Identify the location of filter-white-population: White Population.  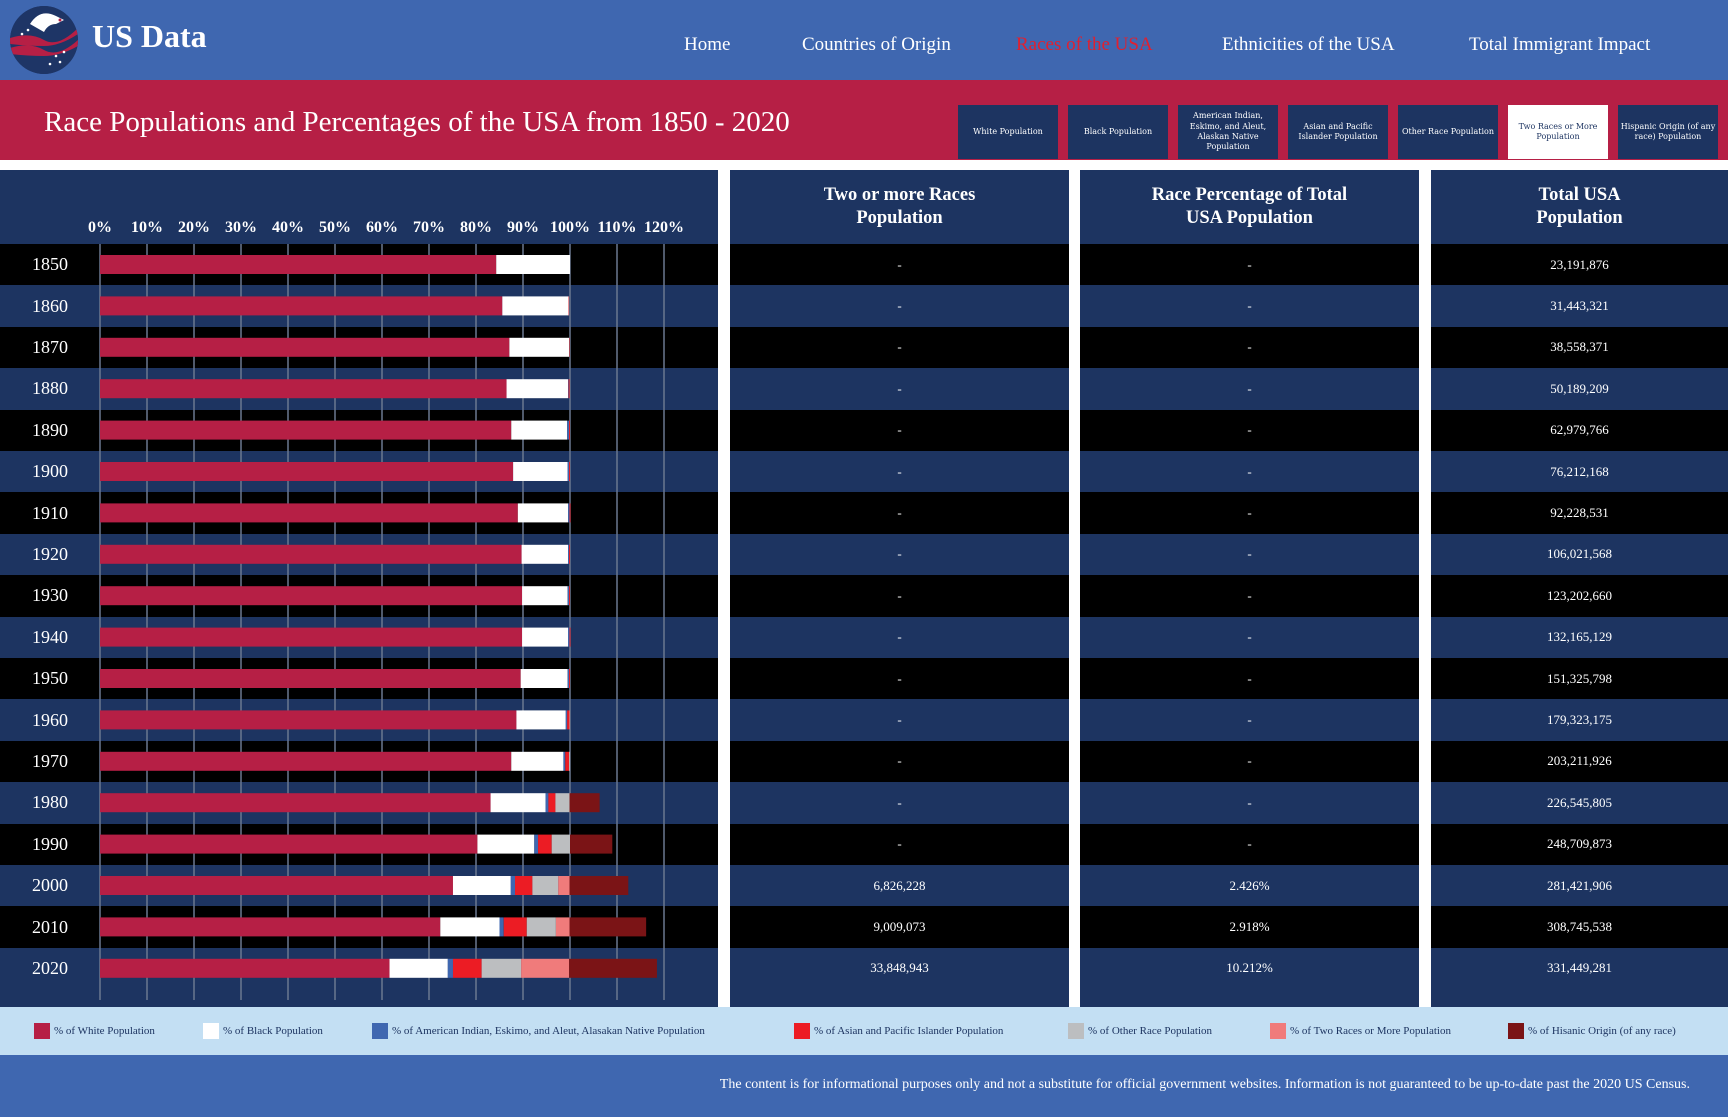
(1008, 132).